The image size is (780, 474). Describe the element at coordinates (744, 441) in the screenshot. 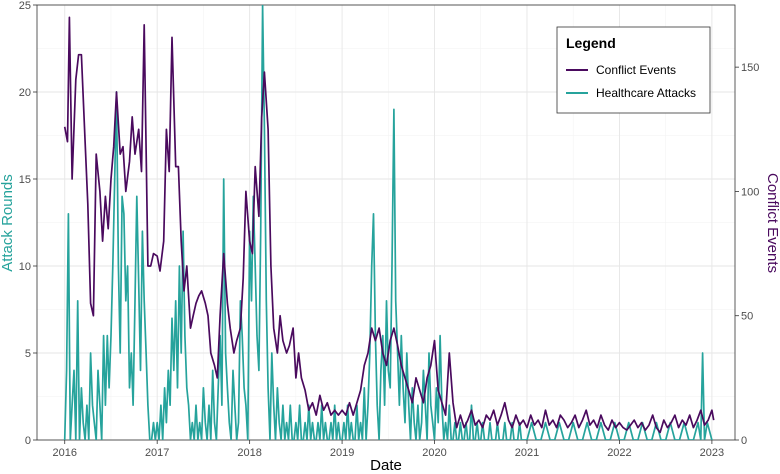

I see `y-right-tick-label: 0` at that location.